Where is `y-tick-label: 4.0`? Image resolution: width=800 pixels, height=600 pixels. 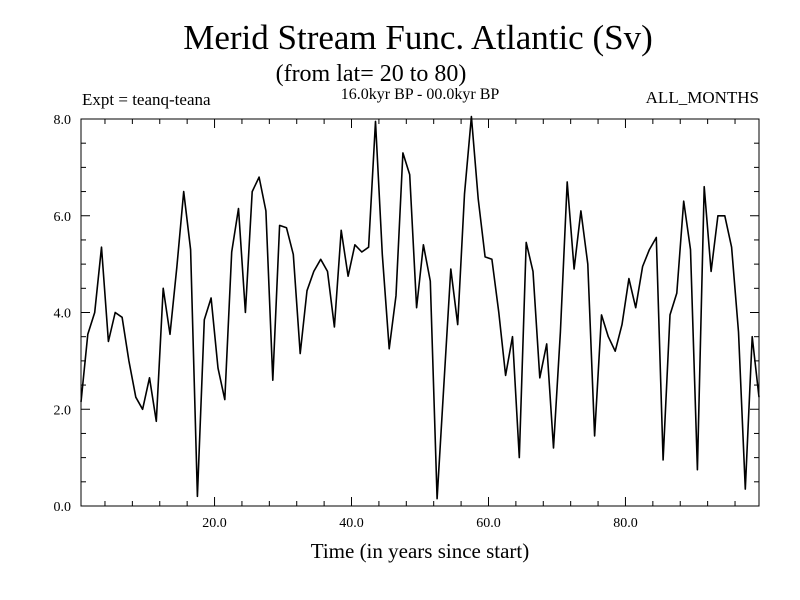 y-tick-label: 4.0 is located at coordinates (63, 314).